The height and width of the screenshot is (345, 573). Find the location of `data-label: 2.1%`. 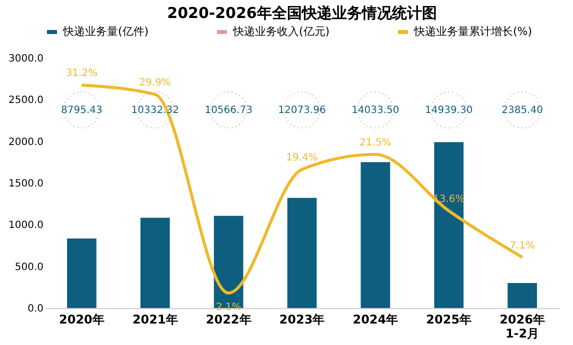

data-label: 2.1% is located at coordinates (229, 307).